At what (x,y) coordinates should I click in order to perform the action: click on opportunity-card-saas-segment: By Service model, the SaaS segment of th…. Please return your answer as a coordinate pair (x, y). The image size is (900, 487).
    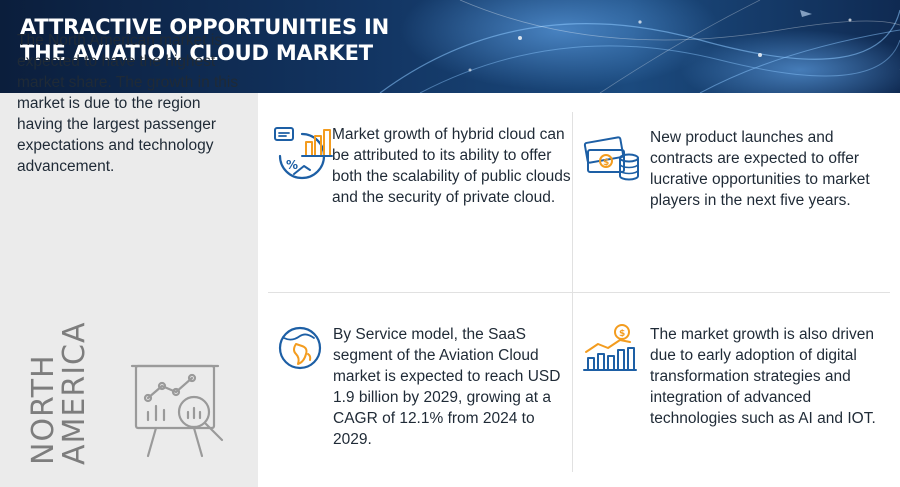
    Looking at the image, I should click on (447, 387).